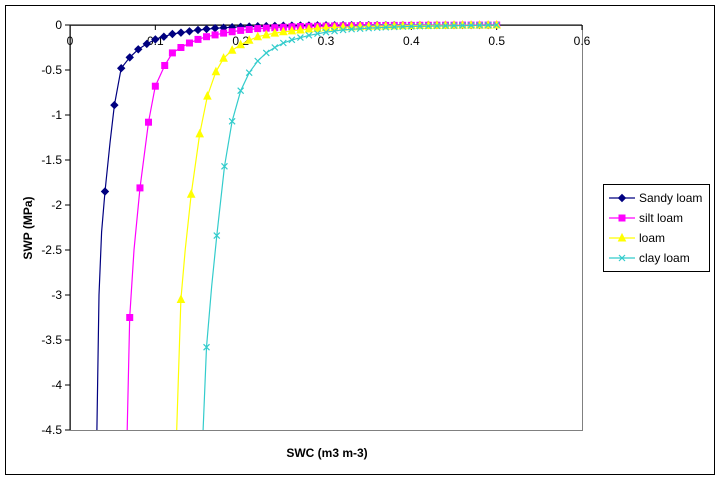 This screenshot has height=480, width=720. What do you see at coordinates (637, 238) in the screenshot?
I see `legend-item-loam: loam` at bounding box center [637, 238].